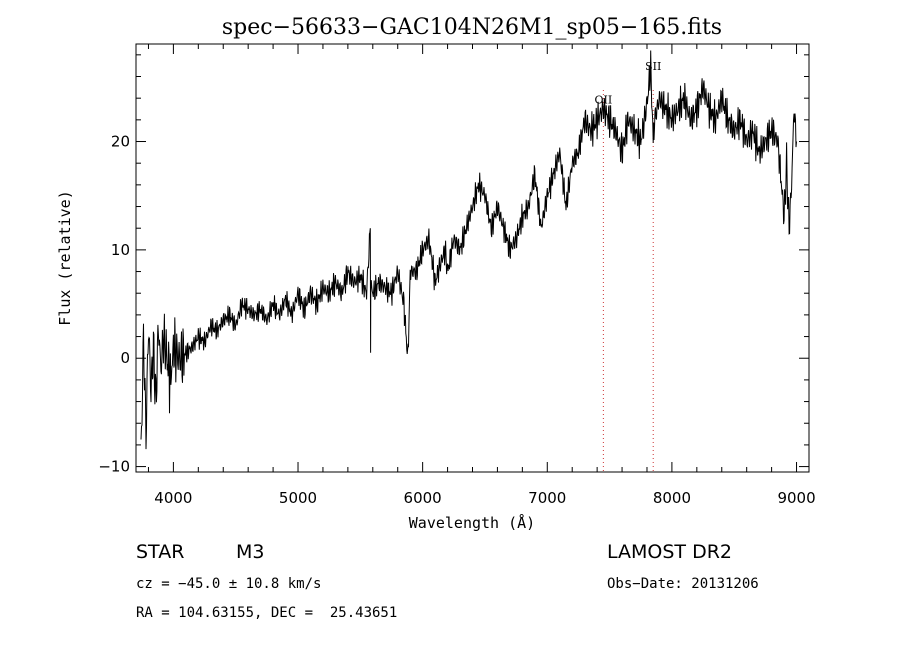  What do you see at coordinates (267, 613) in the screenshot?
I see `sky-coordinates: RA = 104.63155, DEC = 25.43651` at bounding box center [267, 613].